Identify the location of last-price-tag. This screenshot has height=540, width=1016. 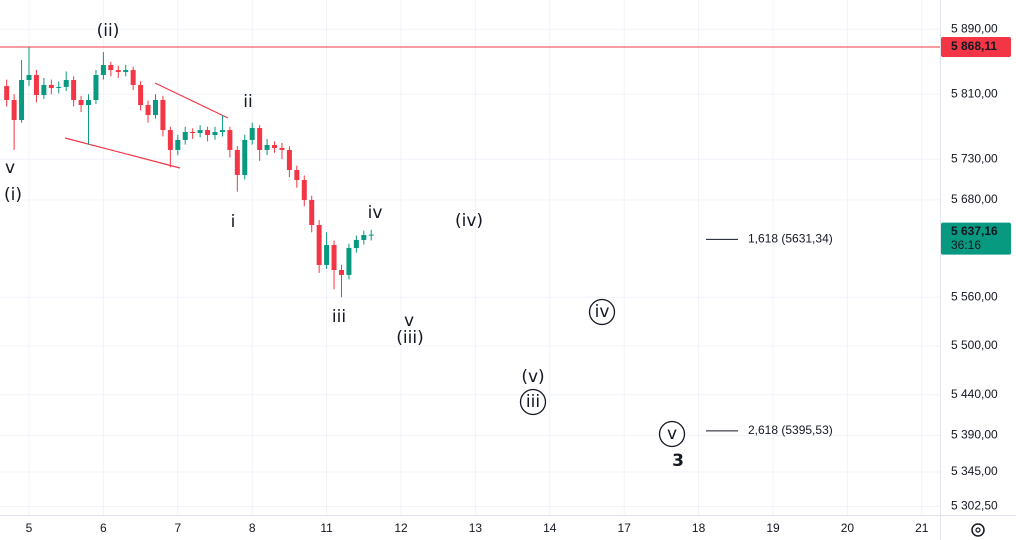
(976, 238).